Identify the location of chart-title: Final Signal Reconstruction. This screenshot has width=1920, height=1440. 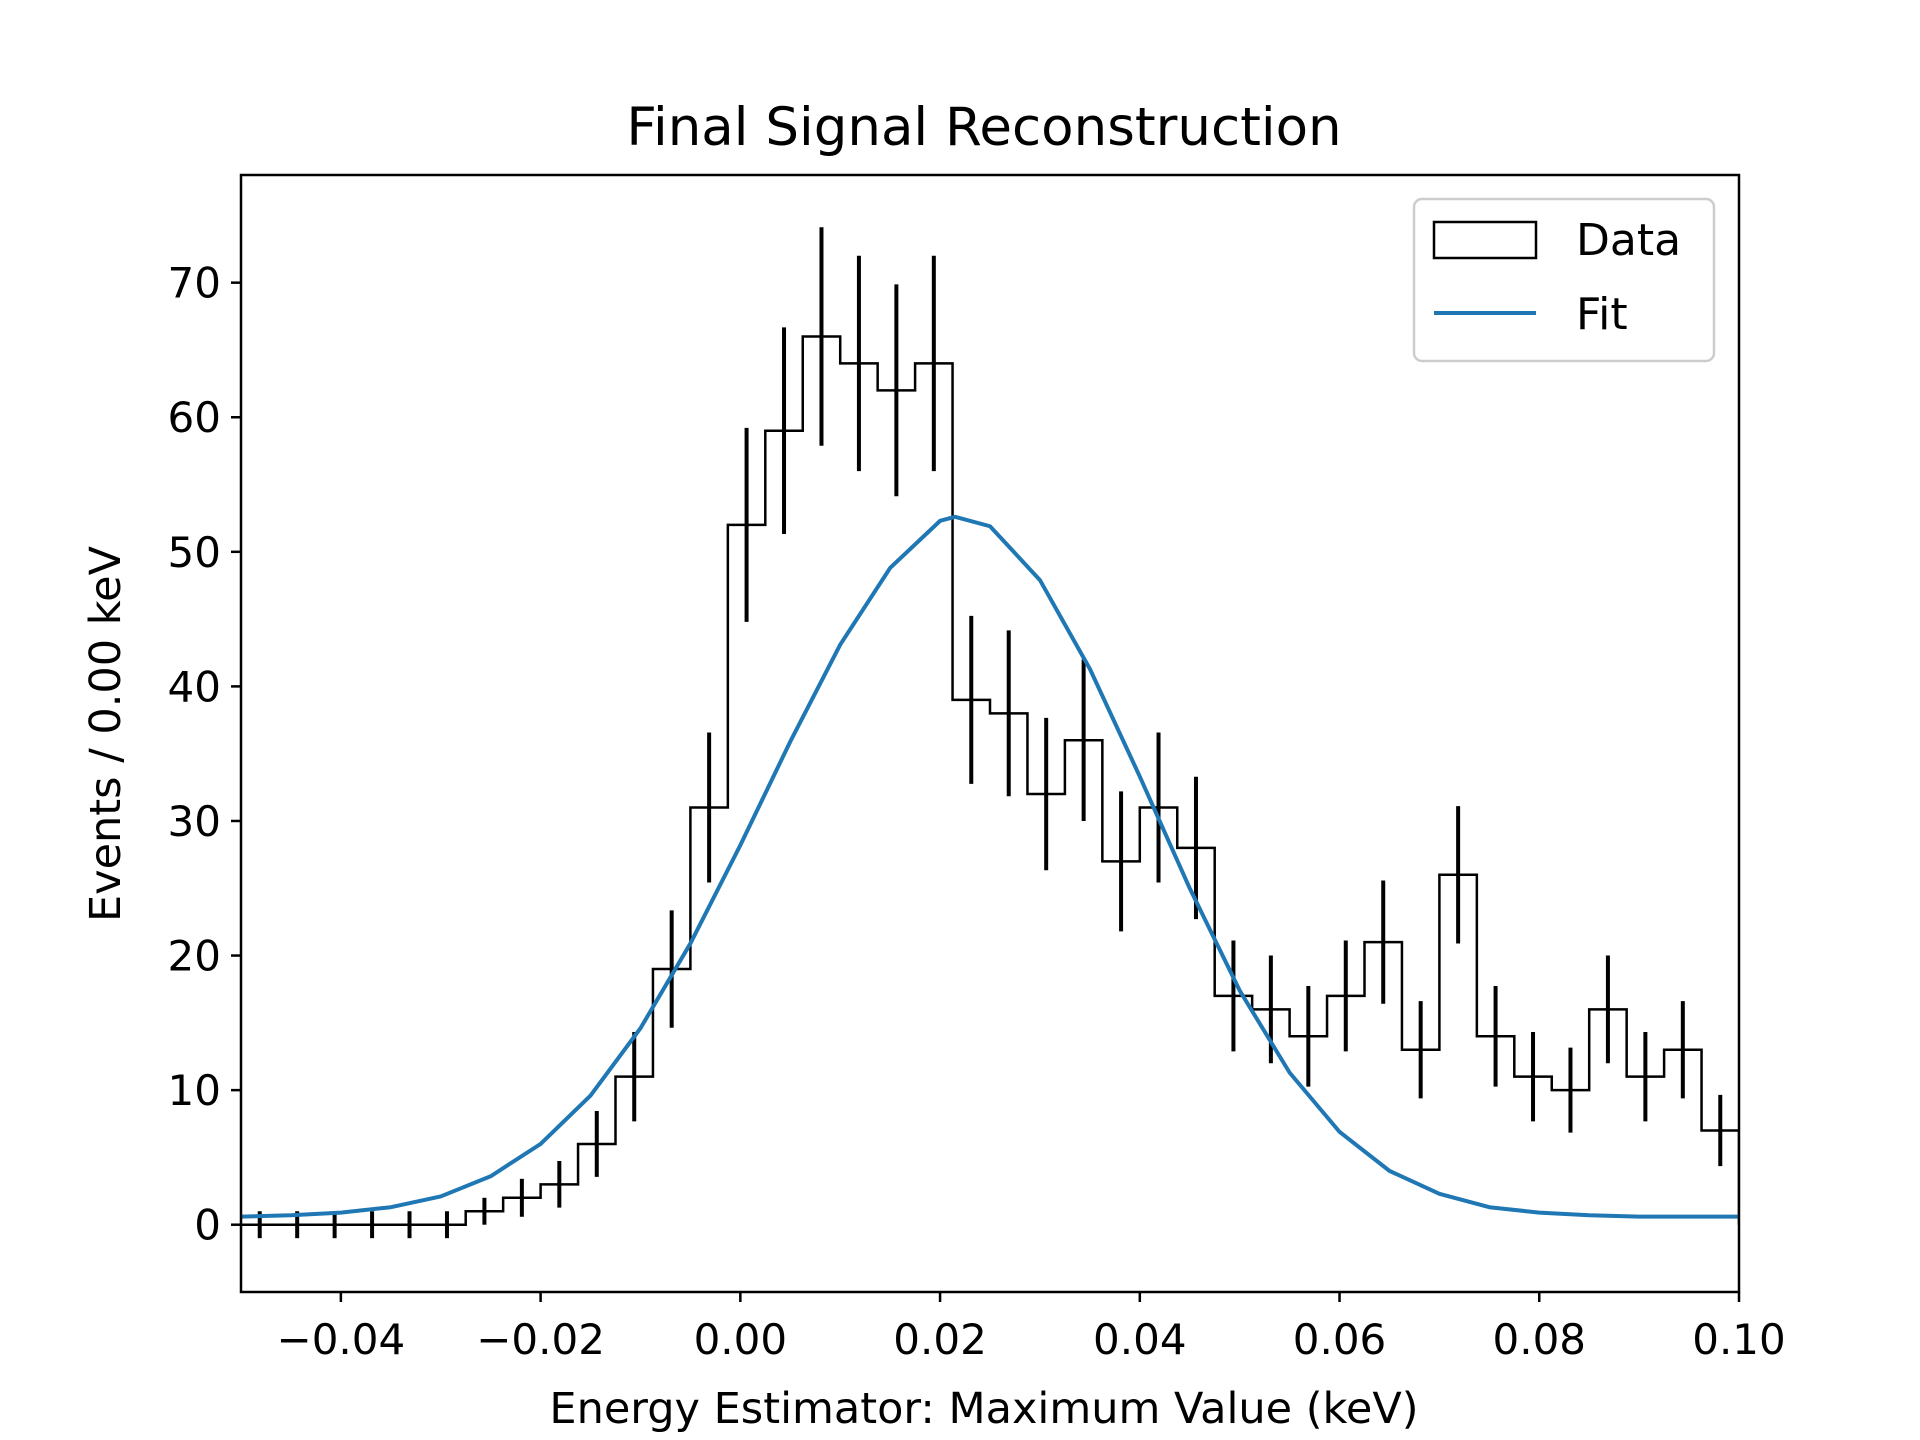
(983, 127).